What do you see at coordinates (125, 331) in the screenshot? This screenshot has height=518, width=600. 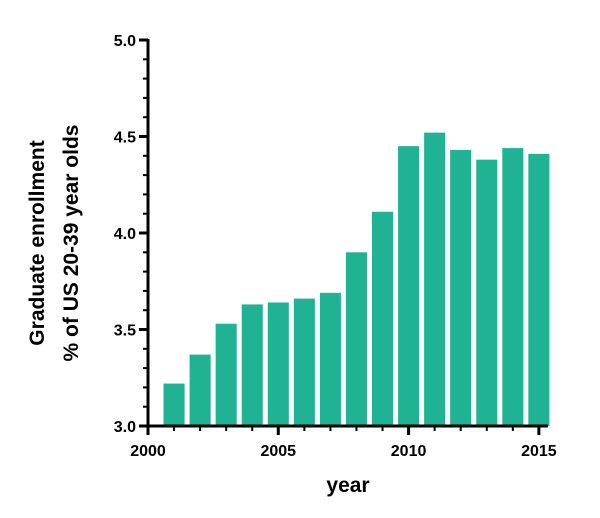 I see `y-tick-label: 3.5` at bounding box center [125, 331].